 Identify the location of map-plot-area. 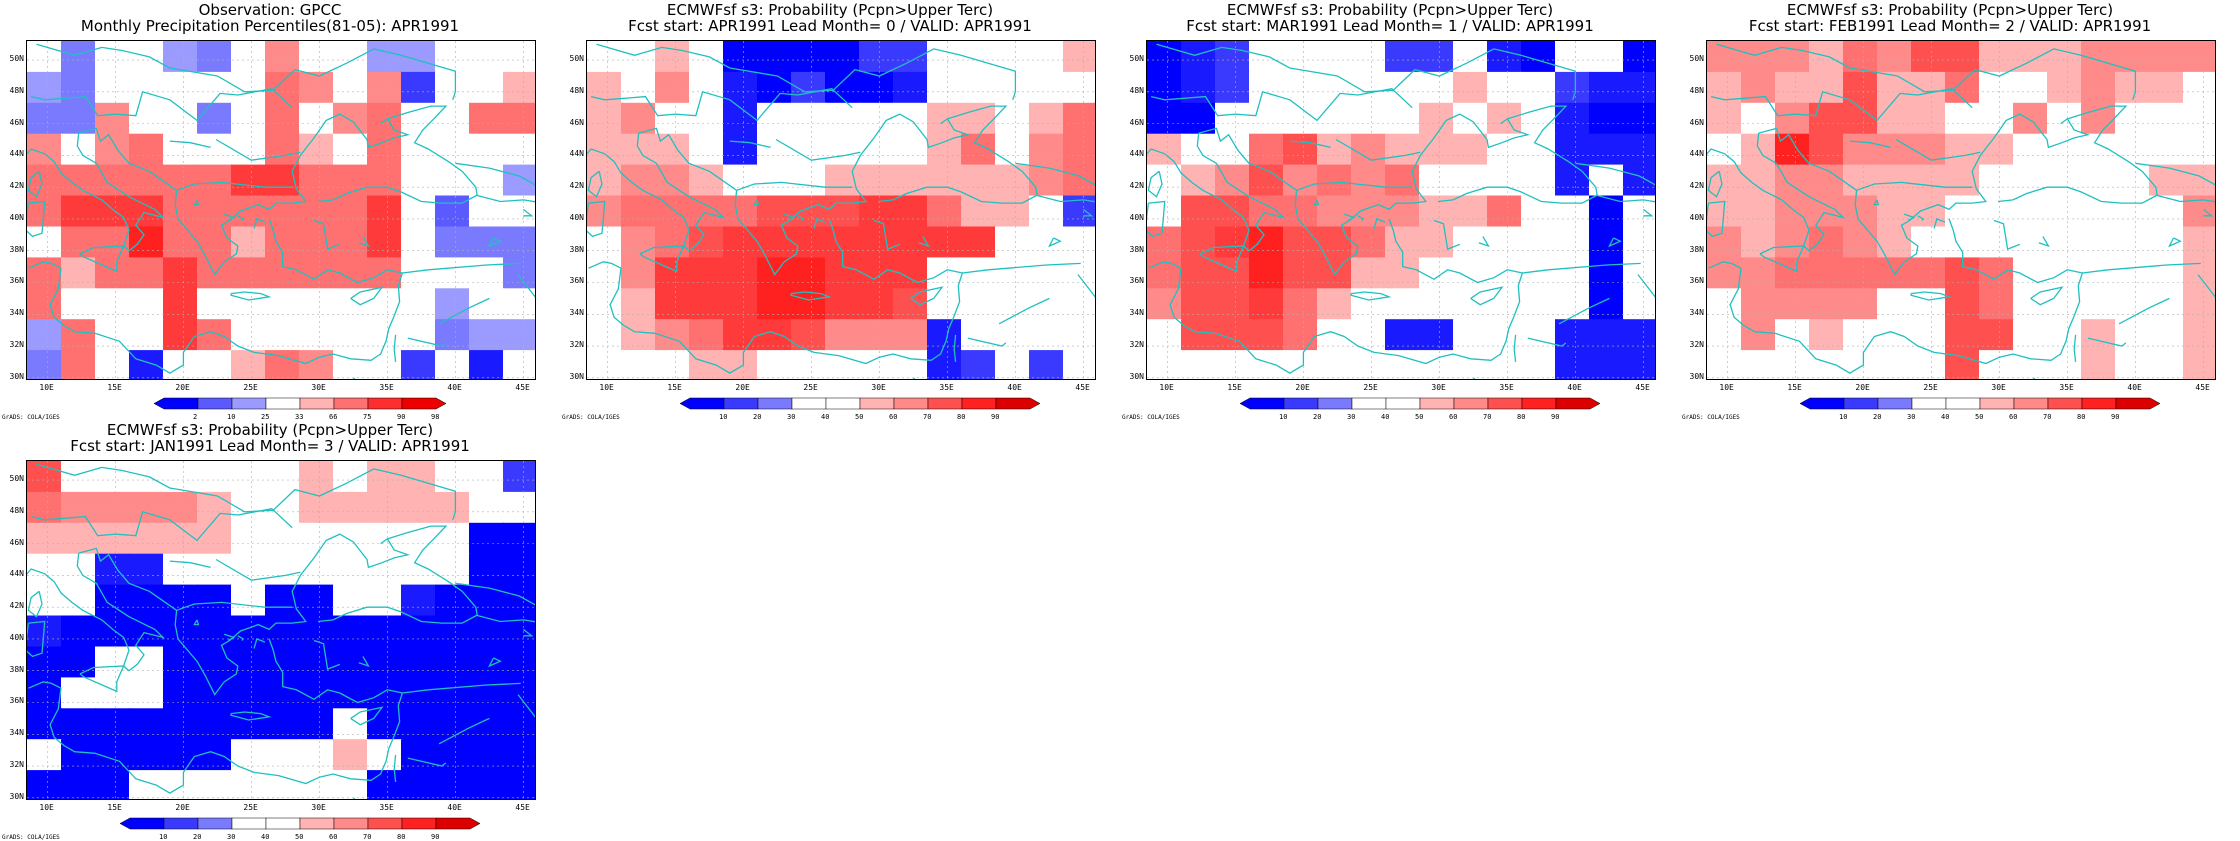
(1401, 210).